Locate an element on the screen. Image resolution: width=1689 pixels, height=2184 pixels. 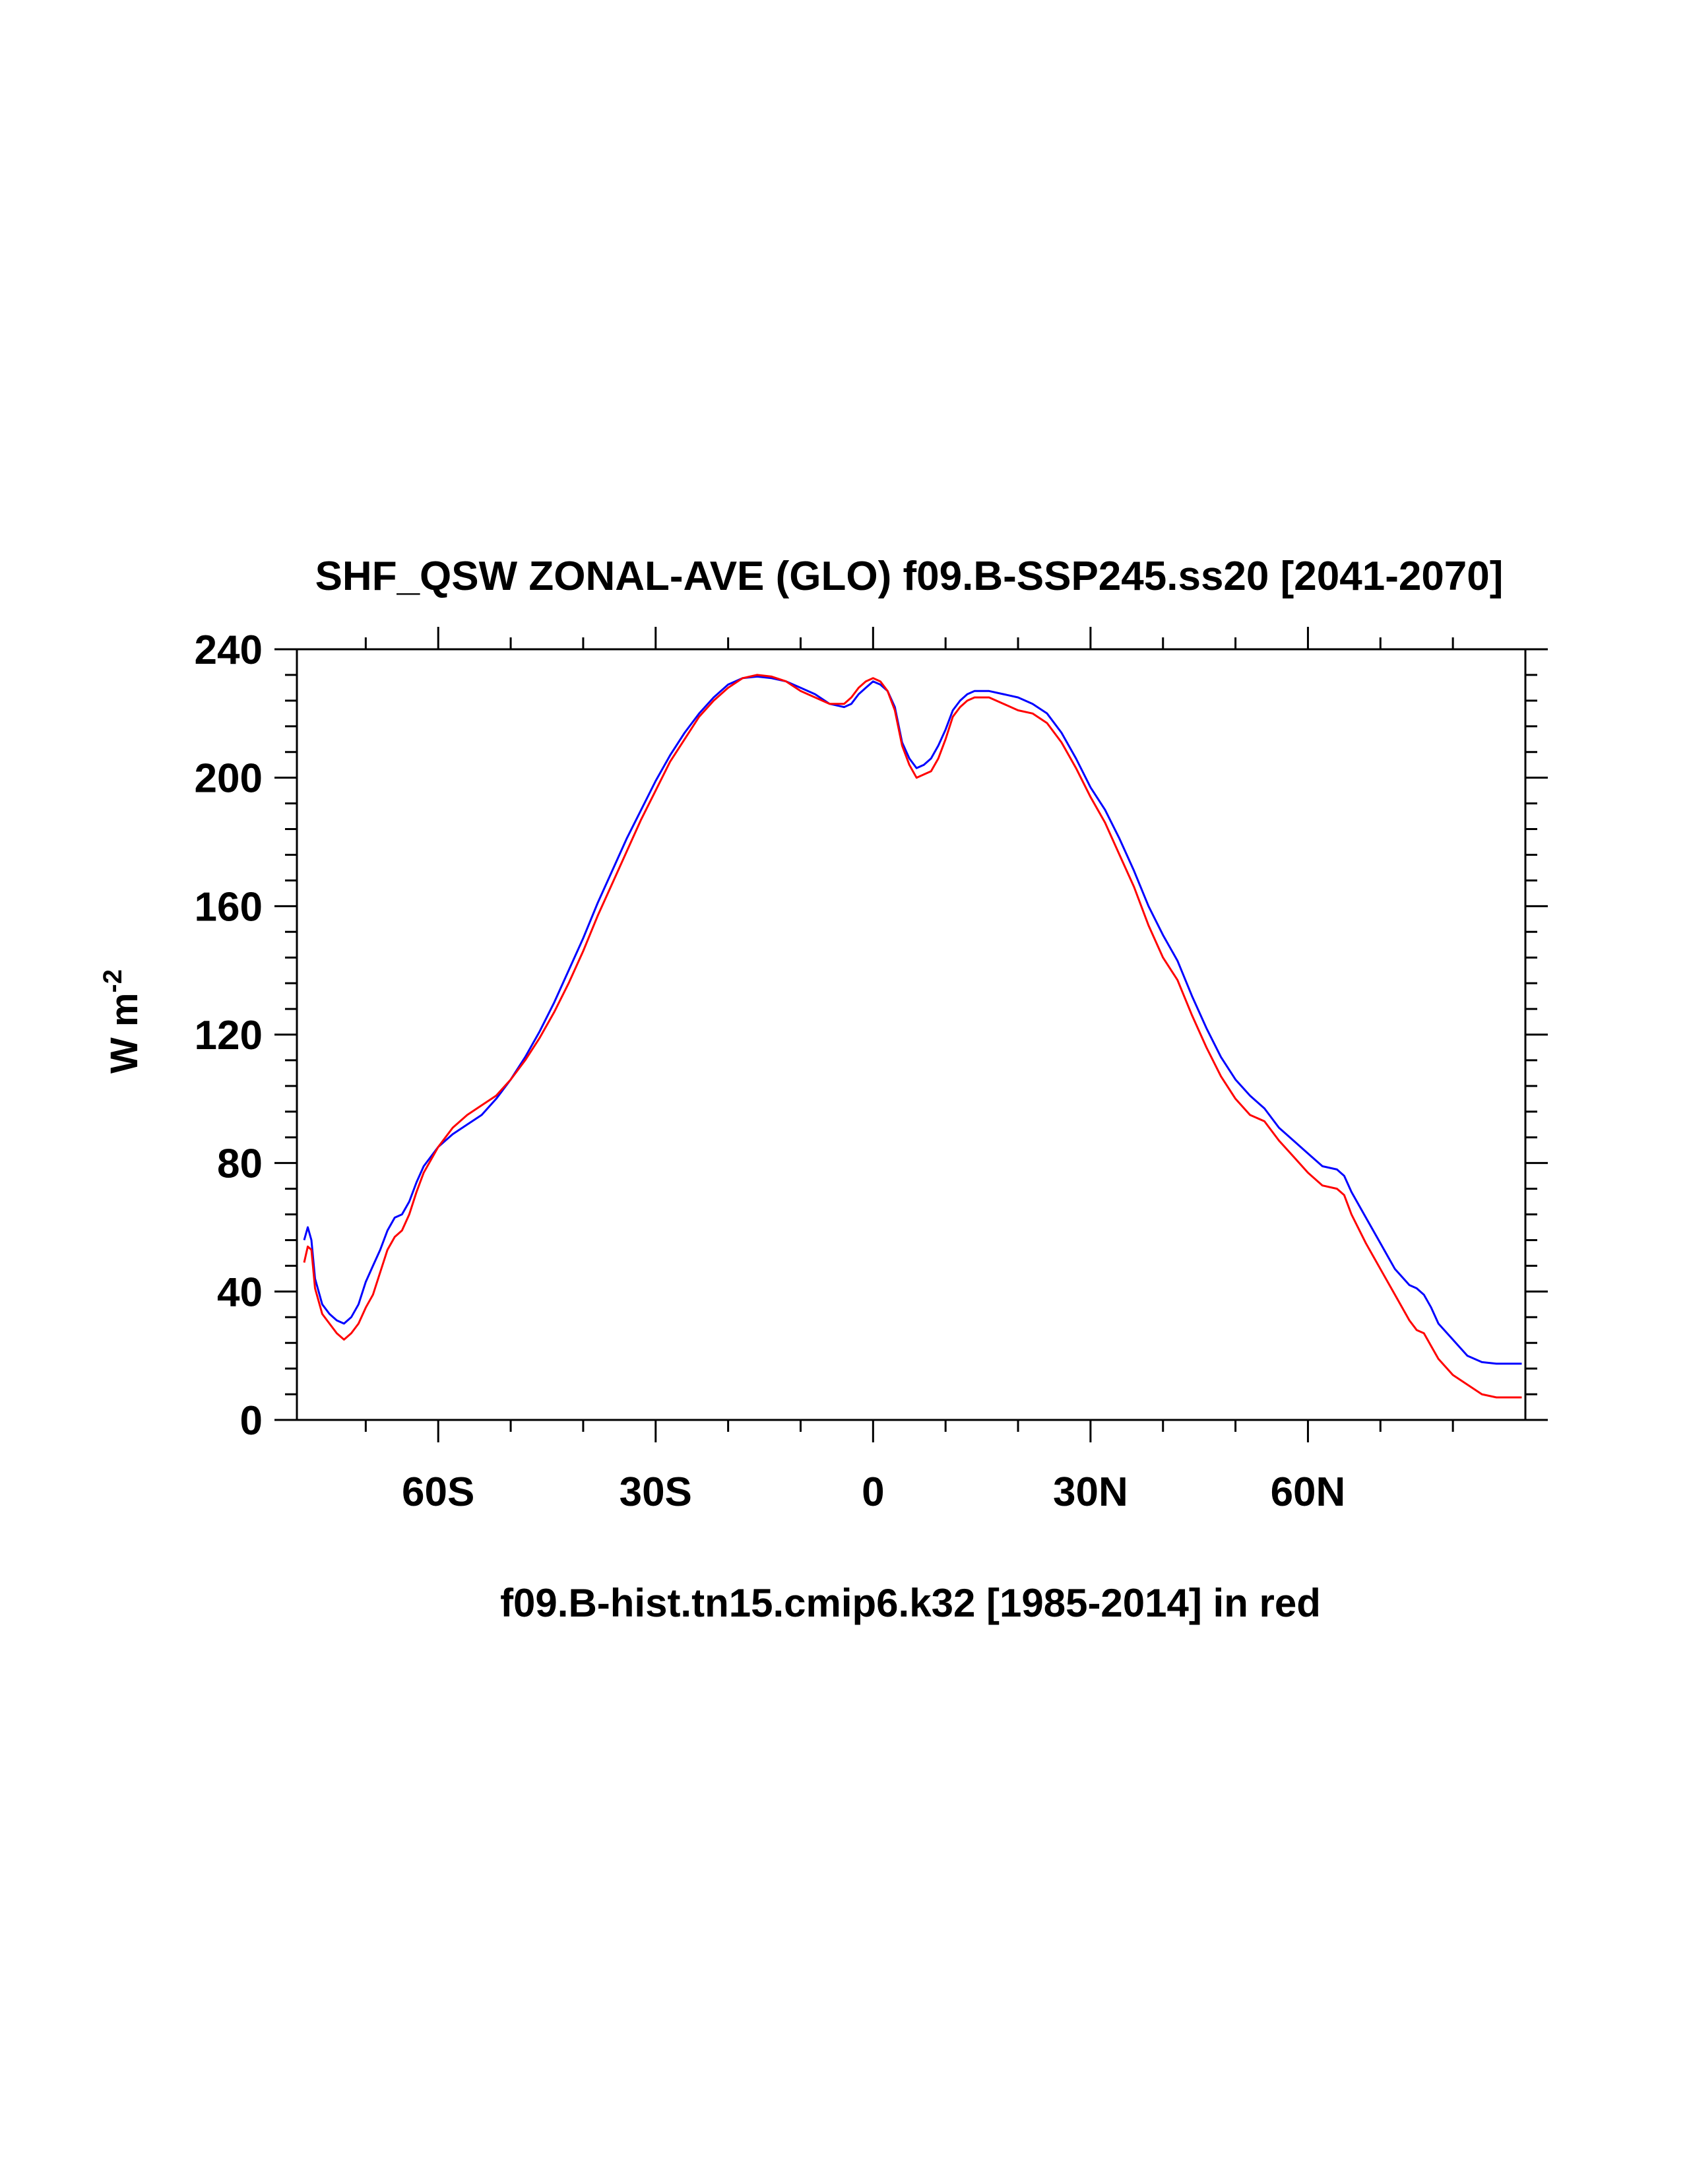
y-axis-label-superscript: -2 is located at coordinates (112, 981).